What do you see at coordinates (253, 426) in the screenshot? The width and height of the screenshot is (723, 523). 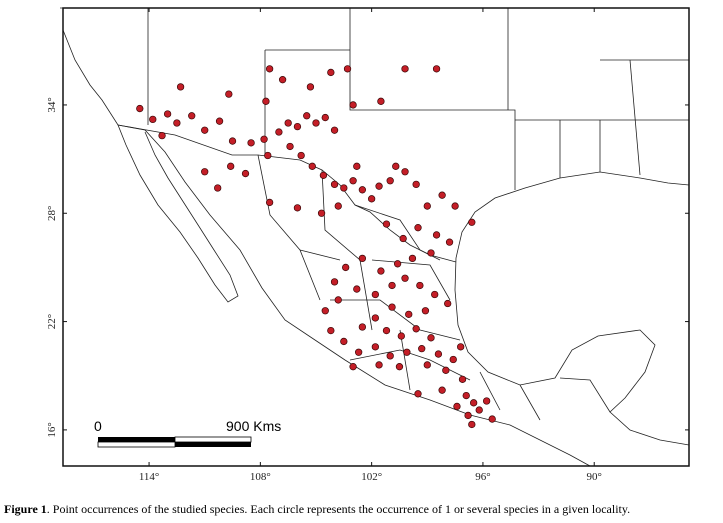 I see `scale-end: 900 Kms` at bounding box center [253, 426].